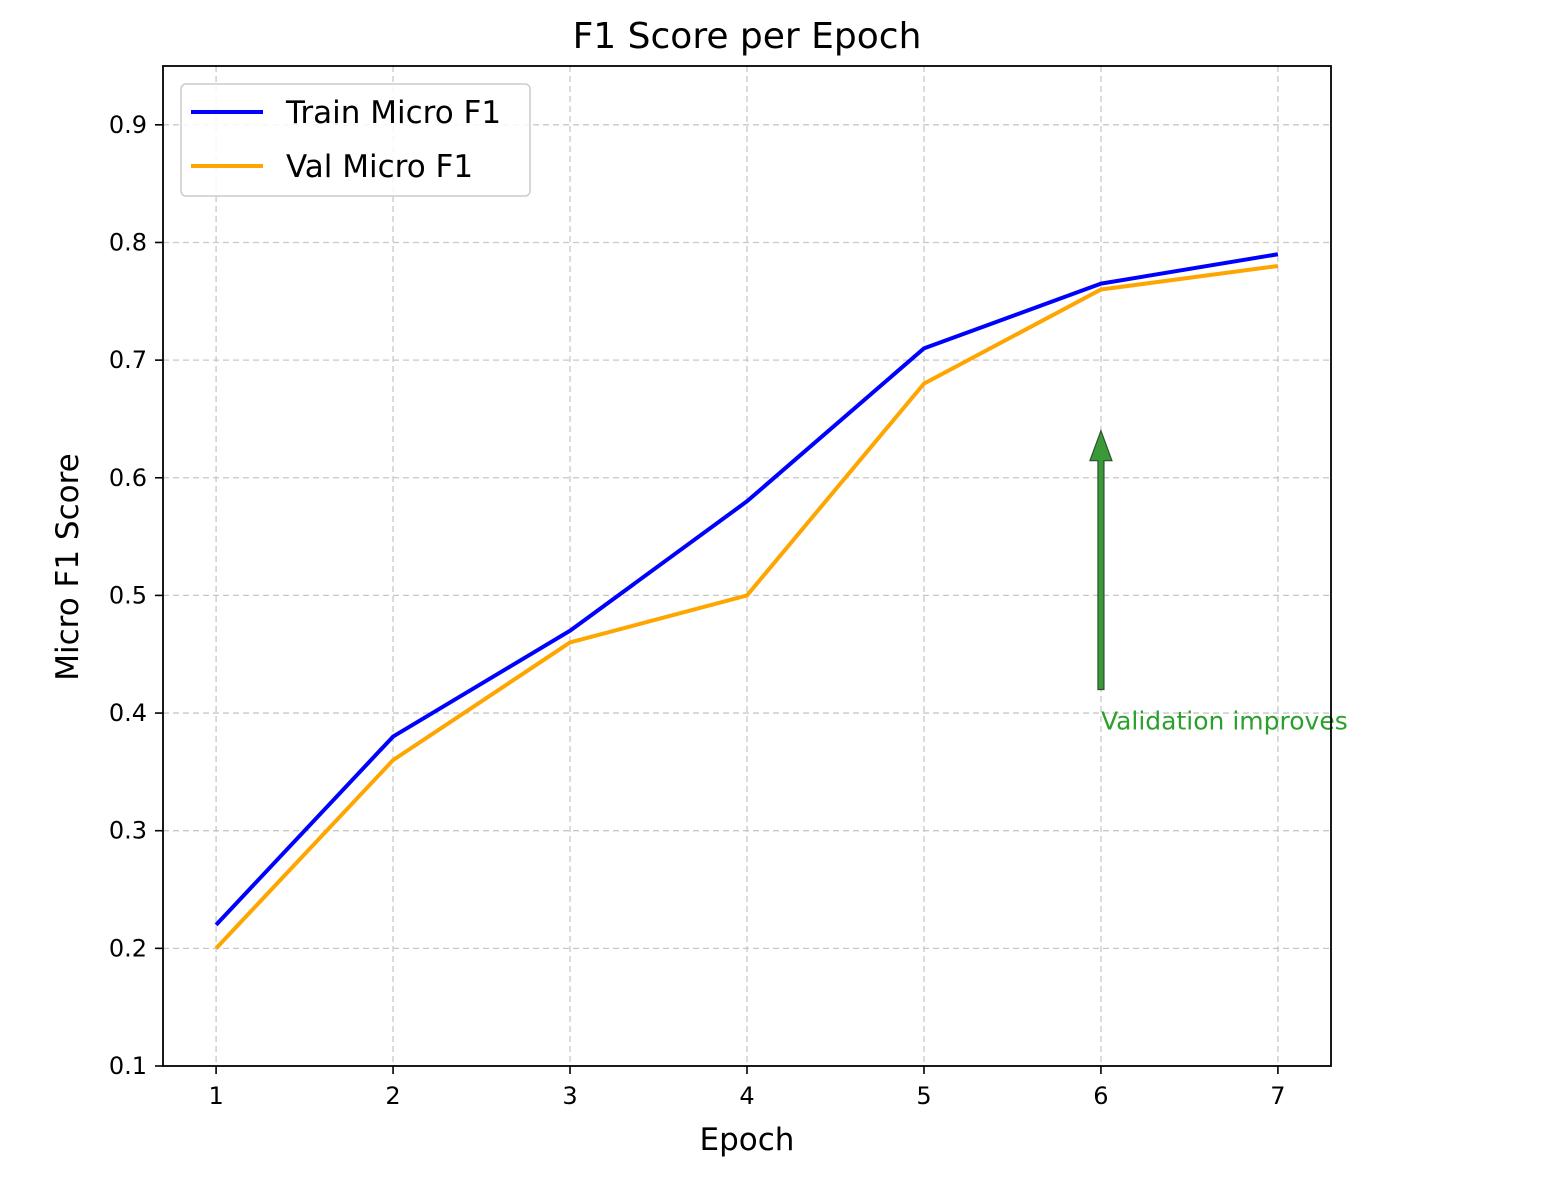  Describe the element at coordinates (68, 567) in the screenshot. I see `y-axis-label: Micro F1 Score` at that location.